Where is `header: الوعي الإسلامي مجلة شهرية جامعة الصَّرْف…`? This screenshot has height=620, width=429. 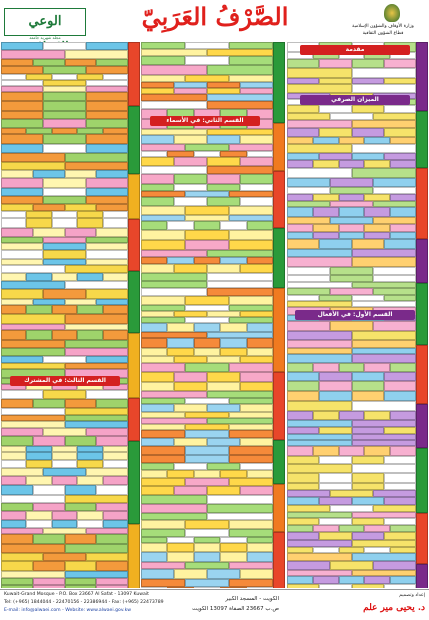
header: الوعي الإسلامي مجلة شهرية جامعة الصَّرْف… is located at coordinates (214, 27).